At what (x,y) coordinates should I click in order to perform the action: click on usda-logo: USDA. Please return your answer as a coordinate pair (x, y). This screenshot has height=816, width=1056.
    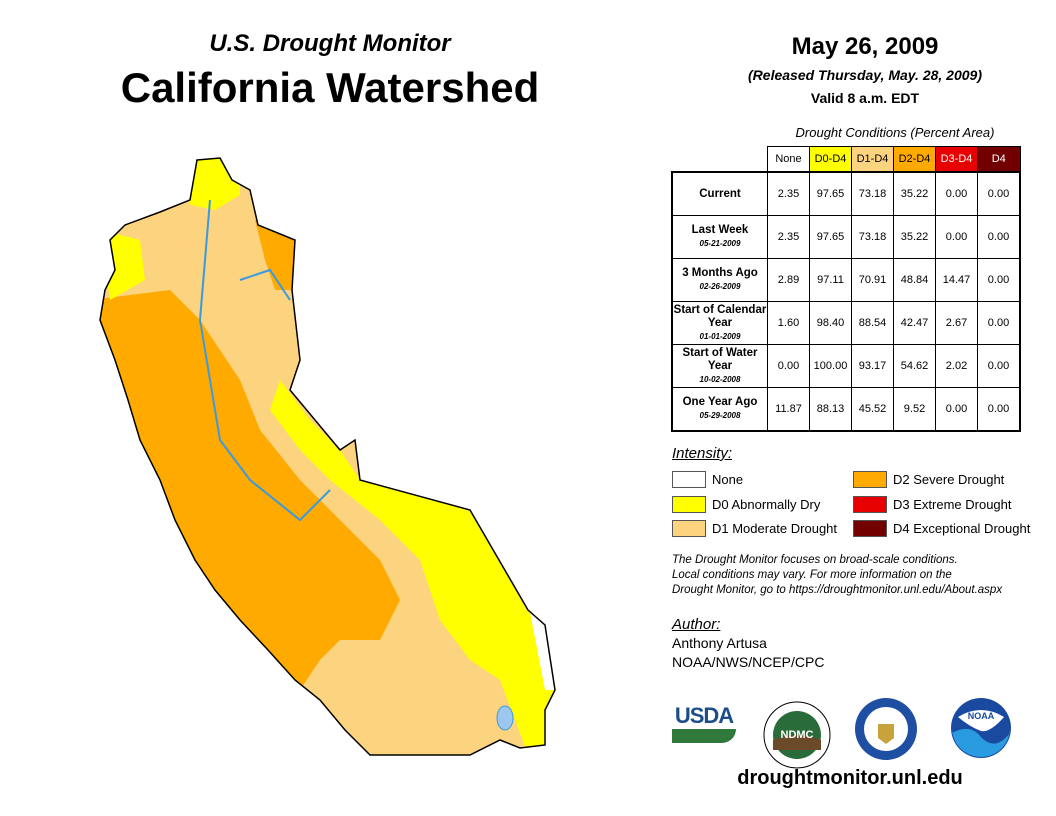
    Looking at the image, I should click on (704, 723).